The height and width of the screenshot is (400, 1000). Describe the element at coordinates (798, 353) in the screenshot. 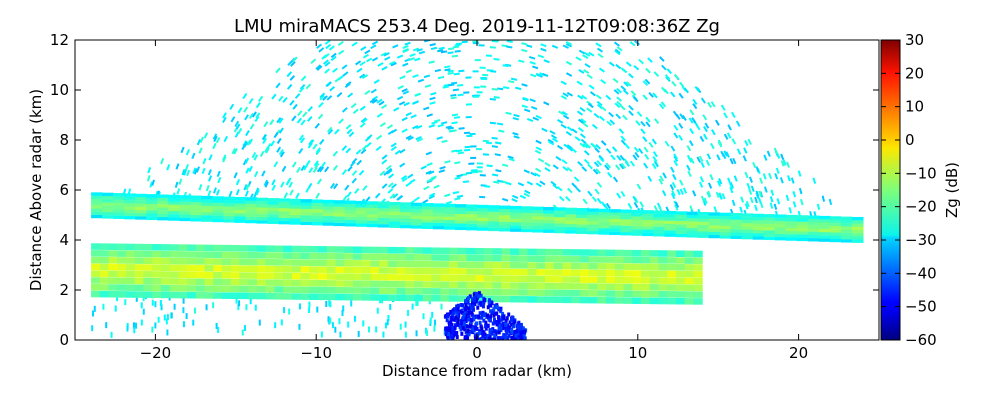

I see `x-tick-label: 20` at that location.